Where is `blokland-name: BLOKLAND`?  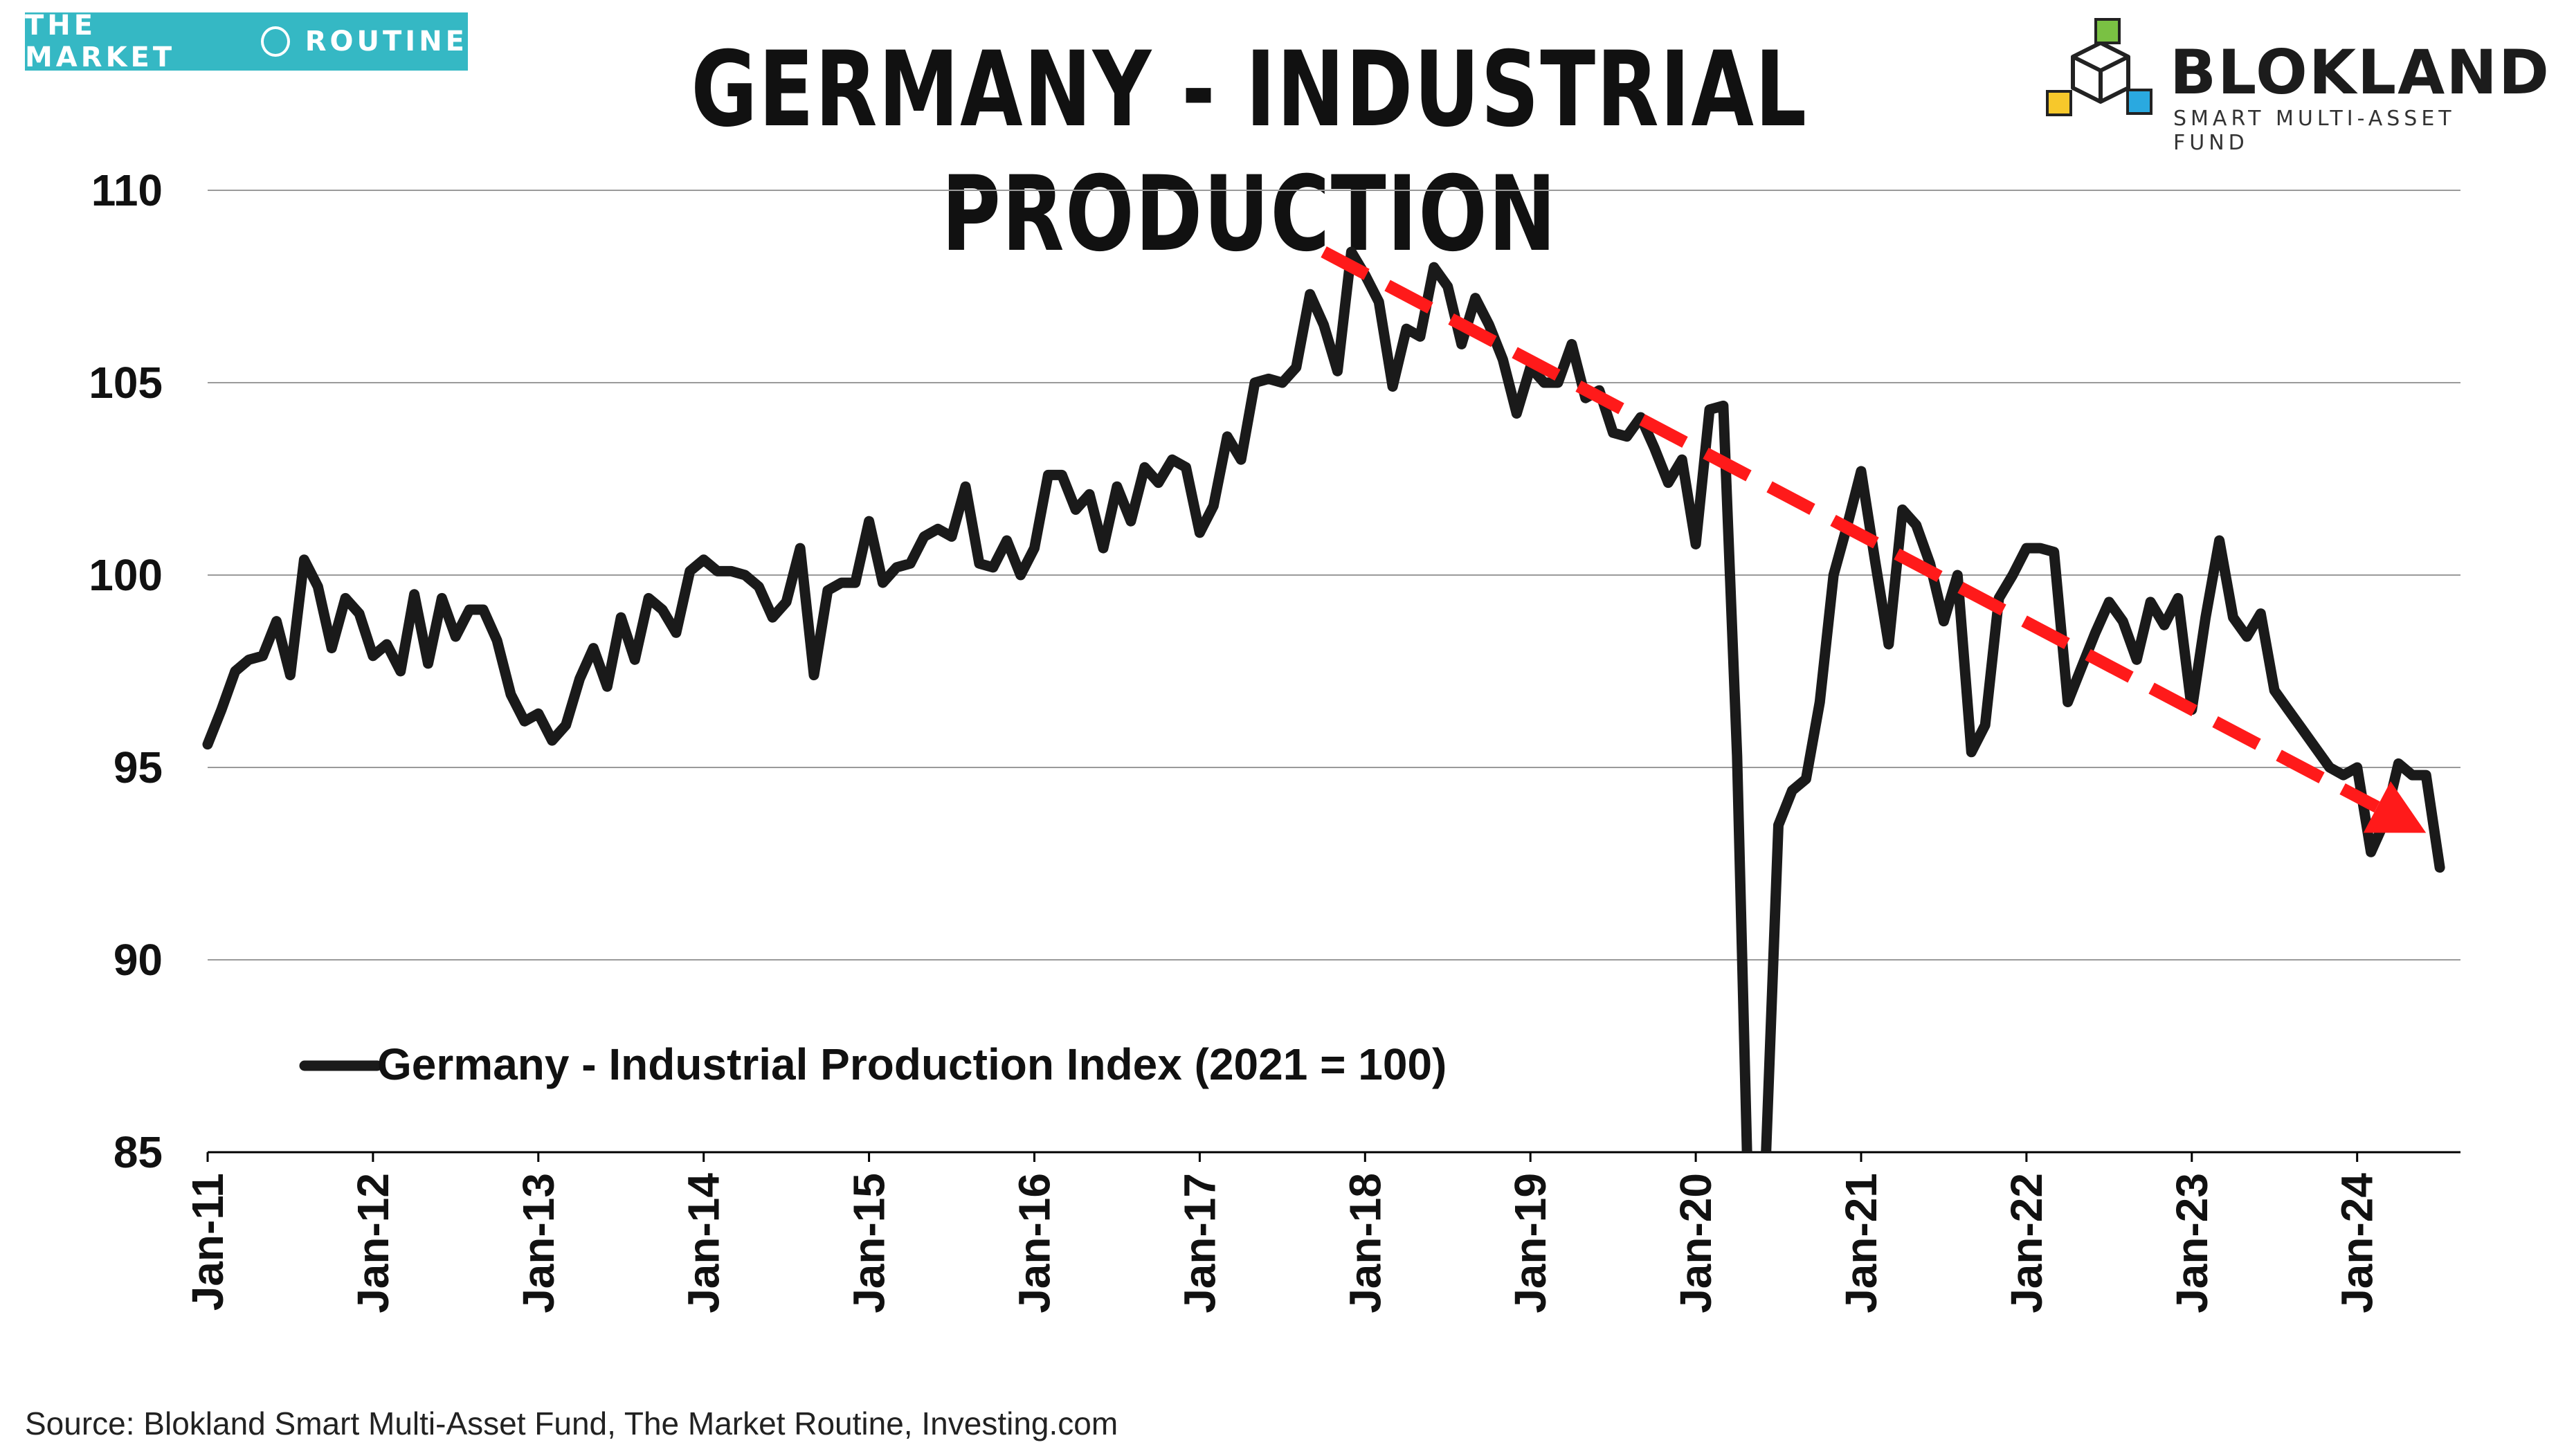 blokland-name: BLOKLAND is located at coordinates (2360, 72).